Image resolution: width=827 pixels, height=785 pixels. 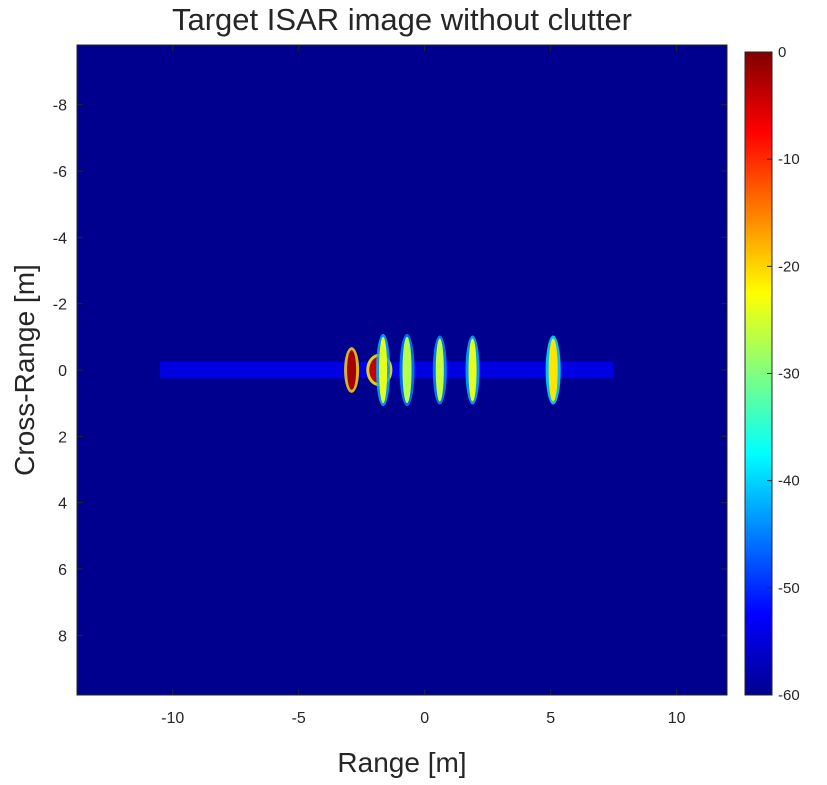 What do you see at coordinates (172, 718) in the screenshot?
I see `x-tick-label: -10` at bounding box center [172, 718].